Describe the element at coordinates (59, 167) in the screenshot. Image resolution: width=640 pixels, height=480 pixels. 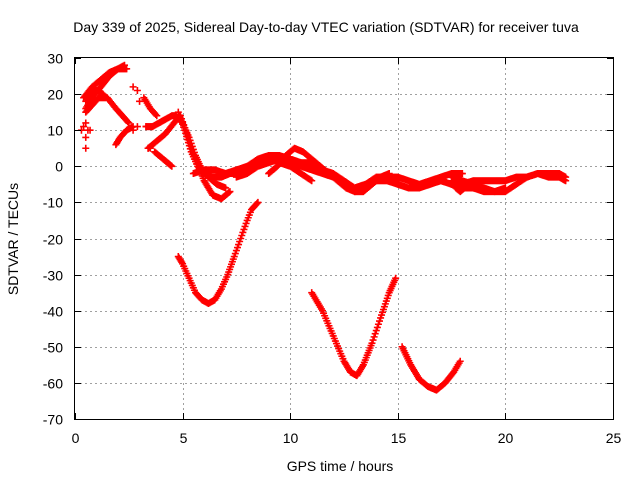
I see `y-tick-label: 0` at that location.